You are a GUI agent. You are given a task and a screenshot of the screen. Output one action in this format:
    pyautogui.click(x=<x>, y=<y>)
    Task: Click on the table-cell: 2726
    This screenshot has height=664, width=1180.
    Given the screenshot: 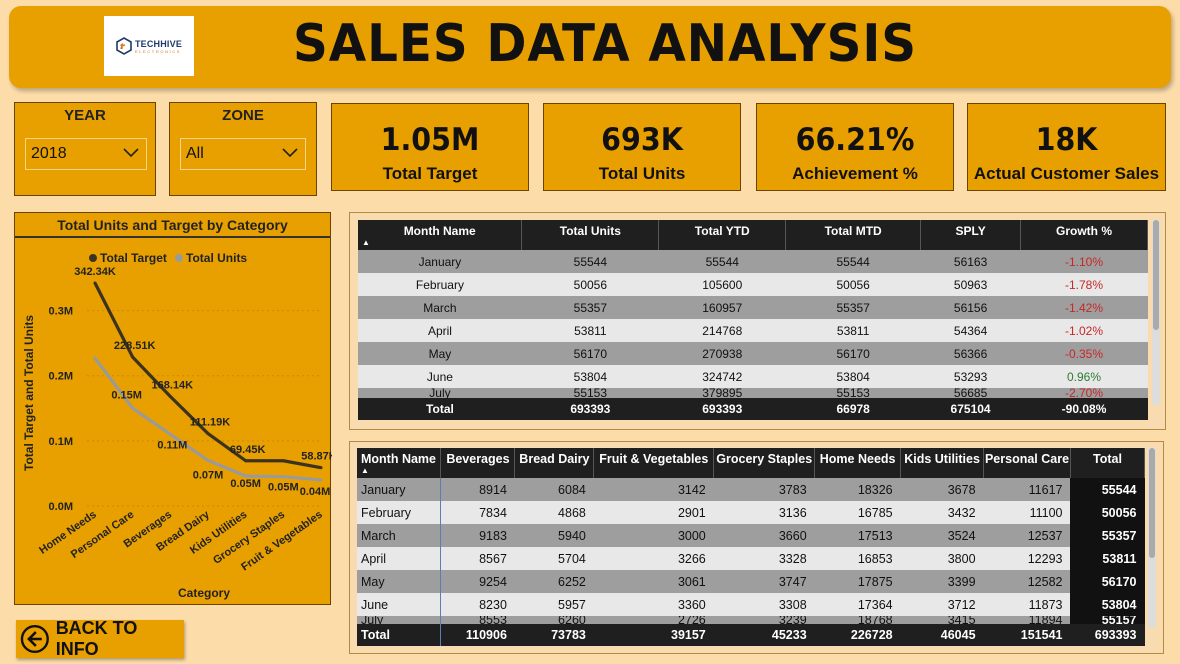 What is the action you would take?
    pyautogui.click(x=653, y=620)
    